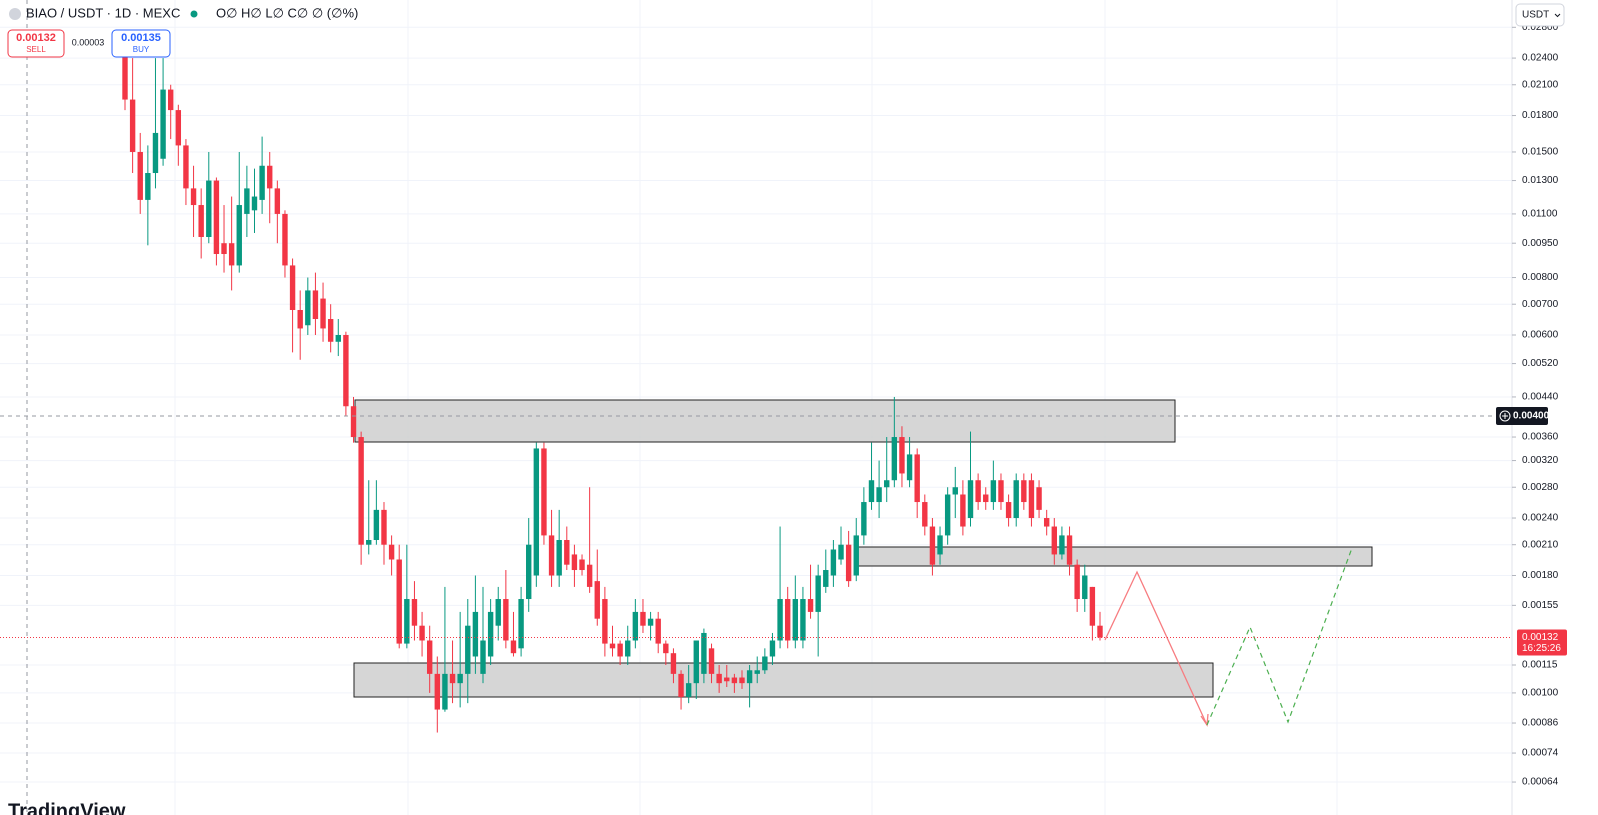  I want to click on buy-price: 0.00135, so click(141, 38).